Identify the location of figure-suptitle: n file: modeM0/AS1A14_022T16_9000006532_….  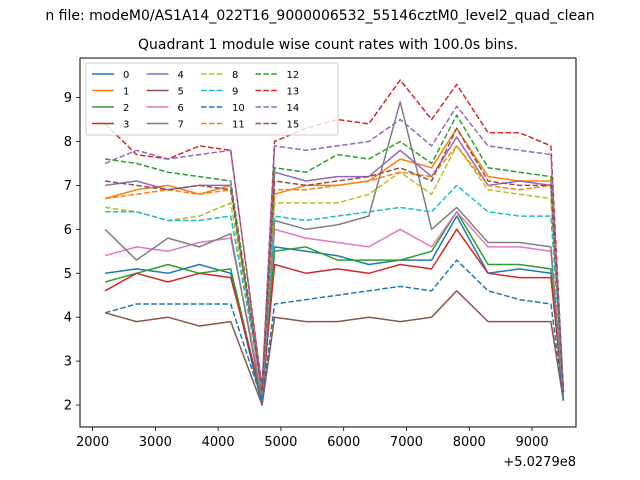
(319, 16).